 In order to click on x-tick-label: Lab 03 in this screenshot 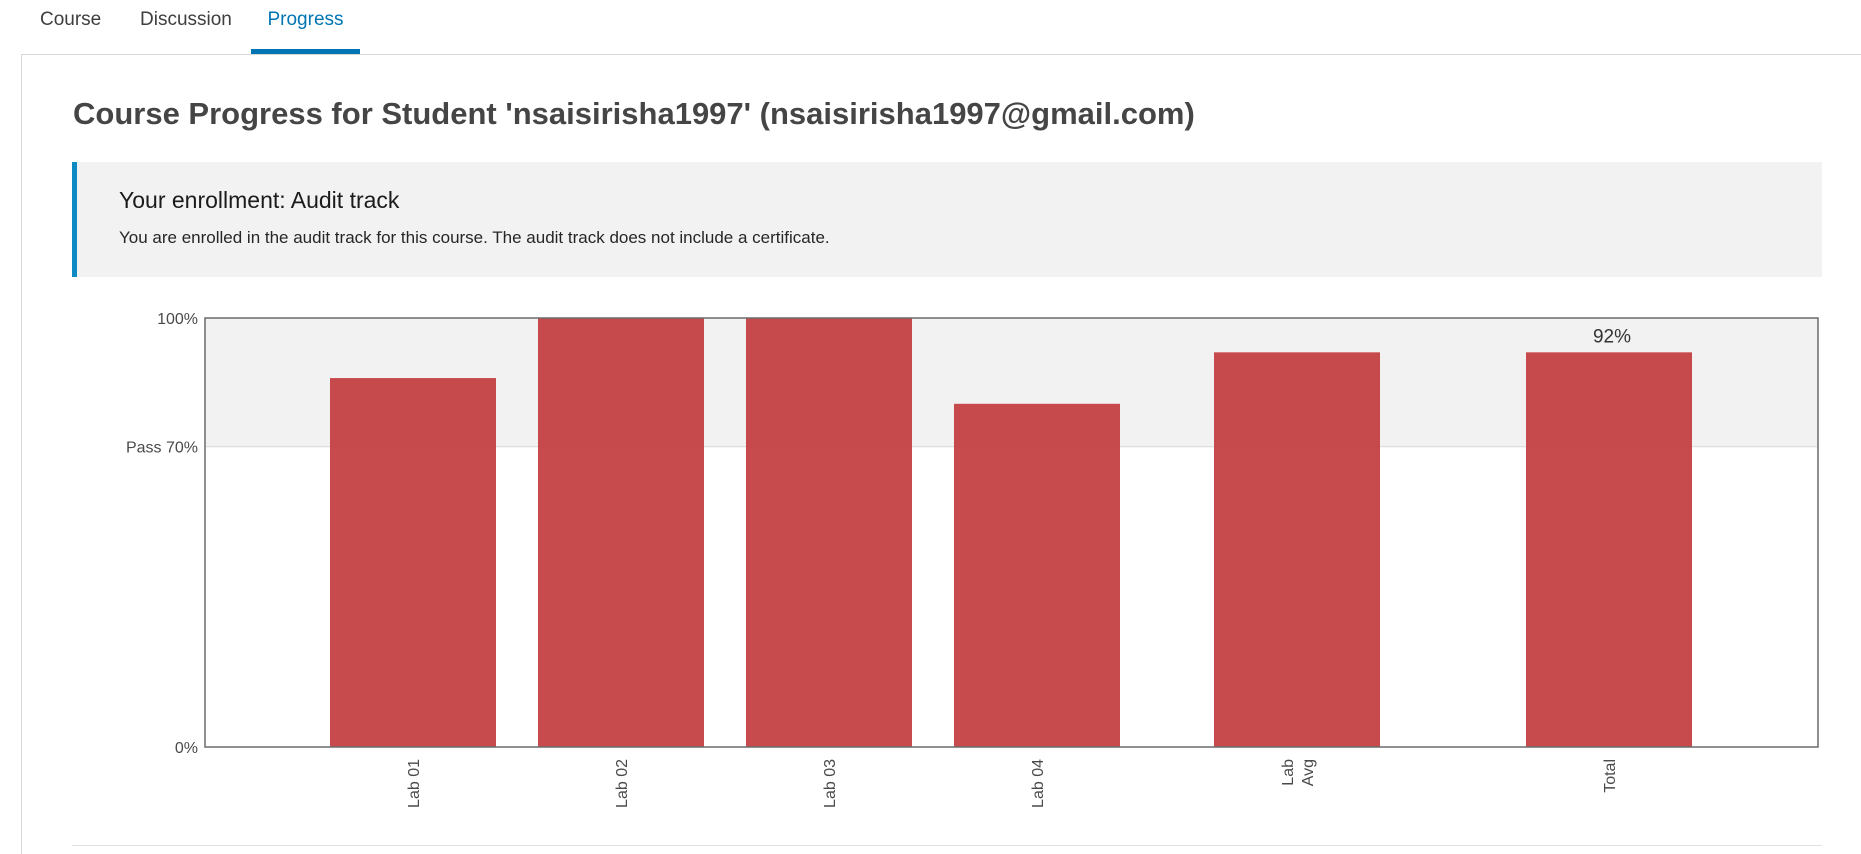, I will do `click(830, 783)`.